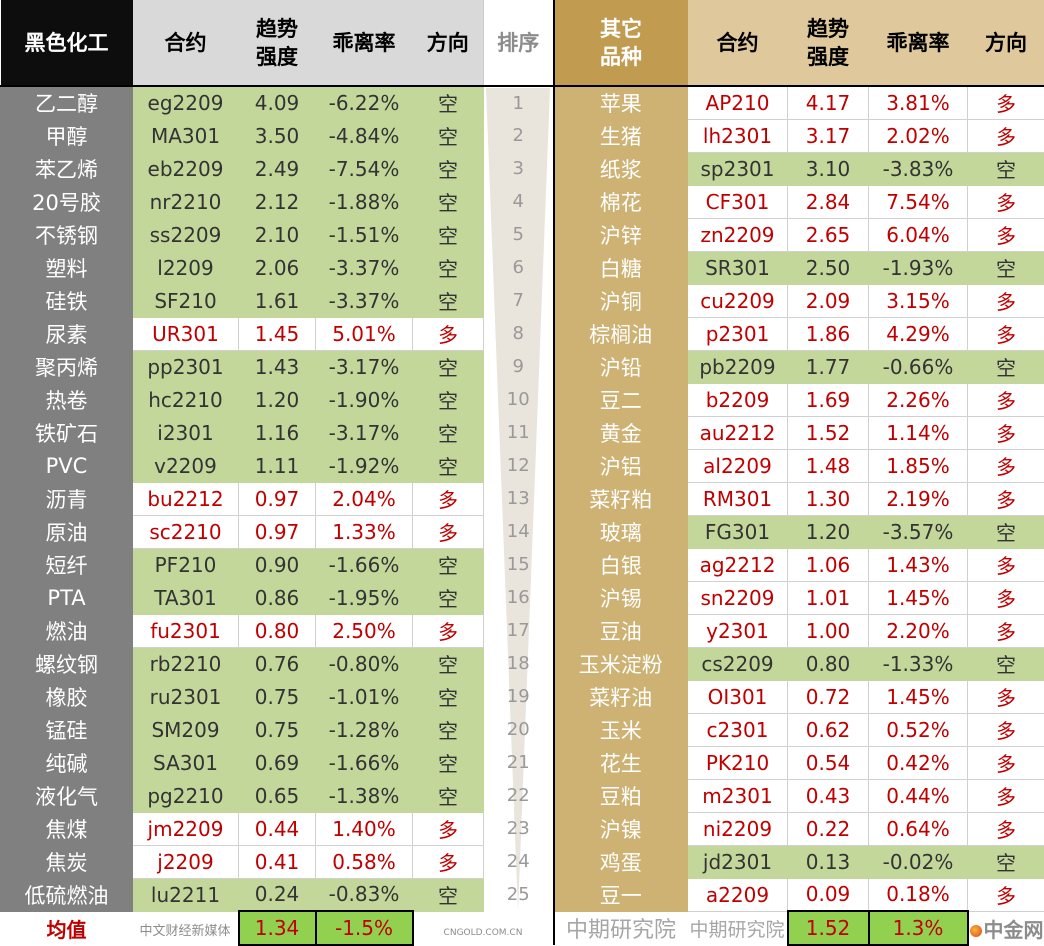 Image resolution: width=1044 pixels, height=946 pixels. What do you see at coordinates (737, 135) in the screenshot?
I see `right-contract: lh2301` at bounding box center [737, 135].